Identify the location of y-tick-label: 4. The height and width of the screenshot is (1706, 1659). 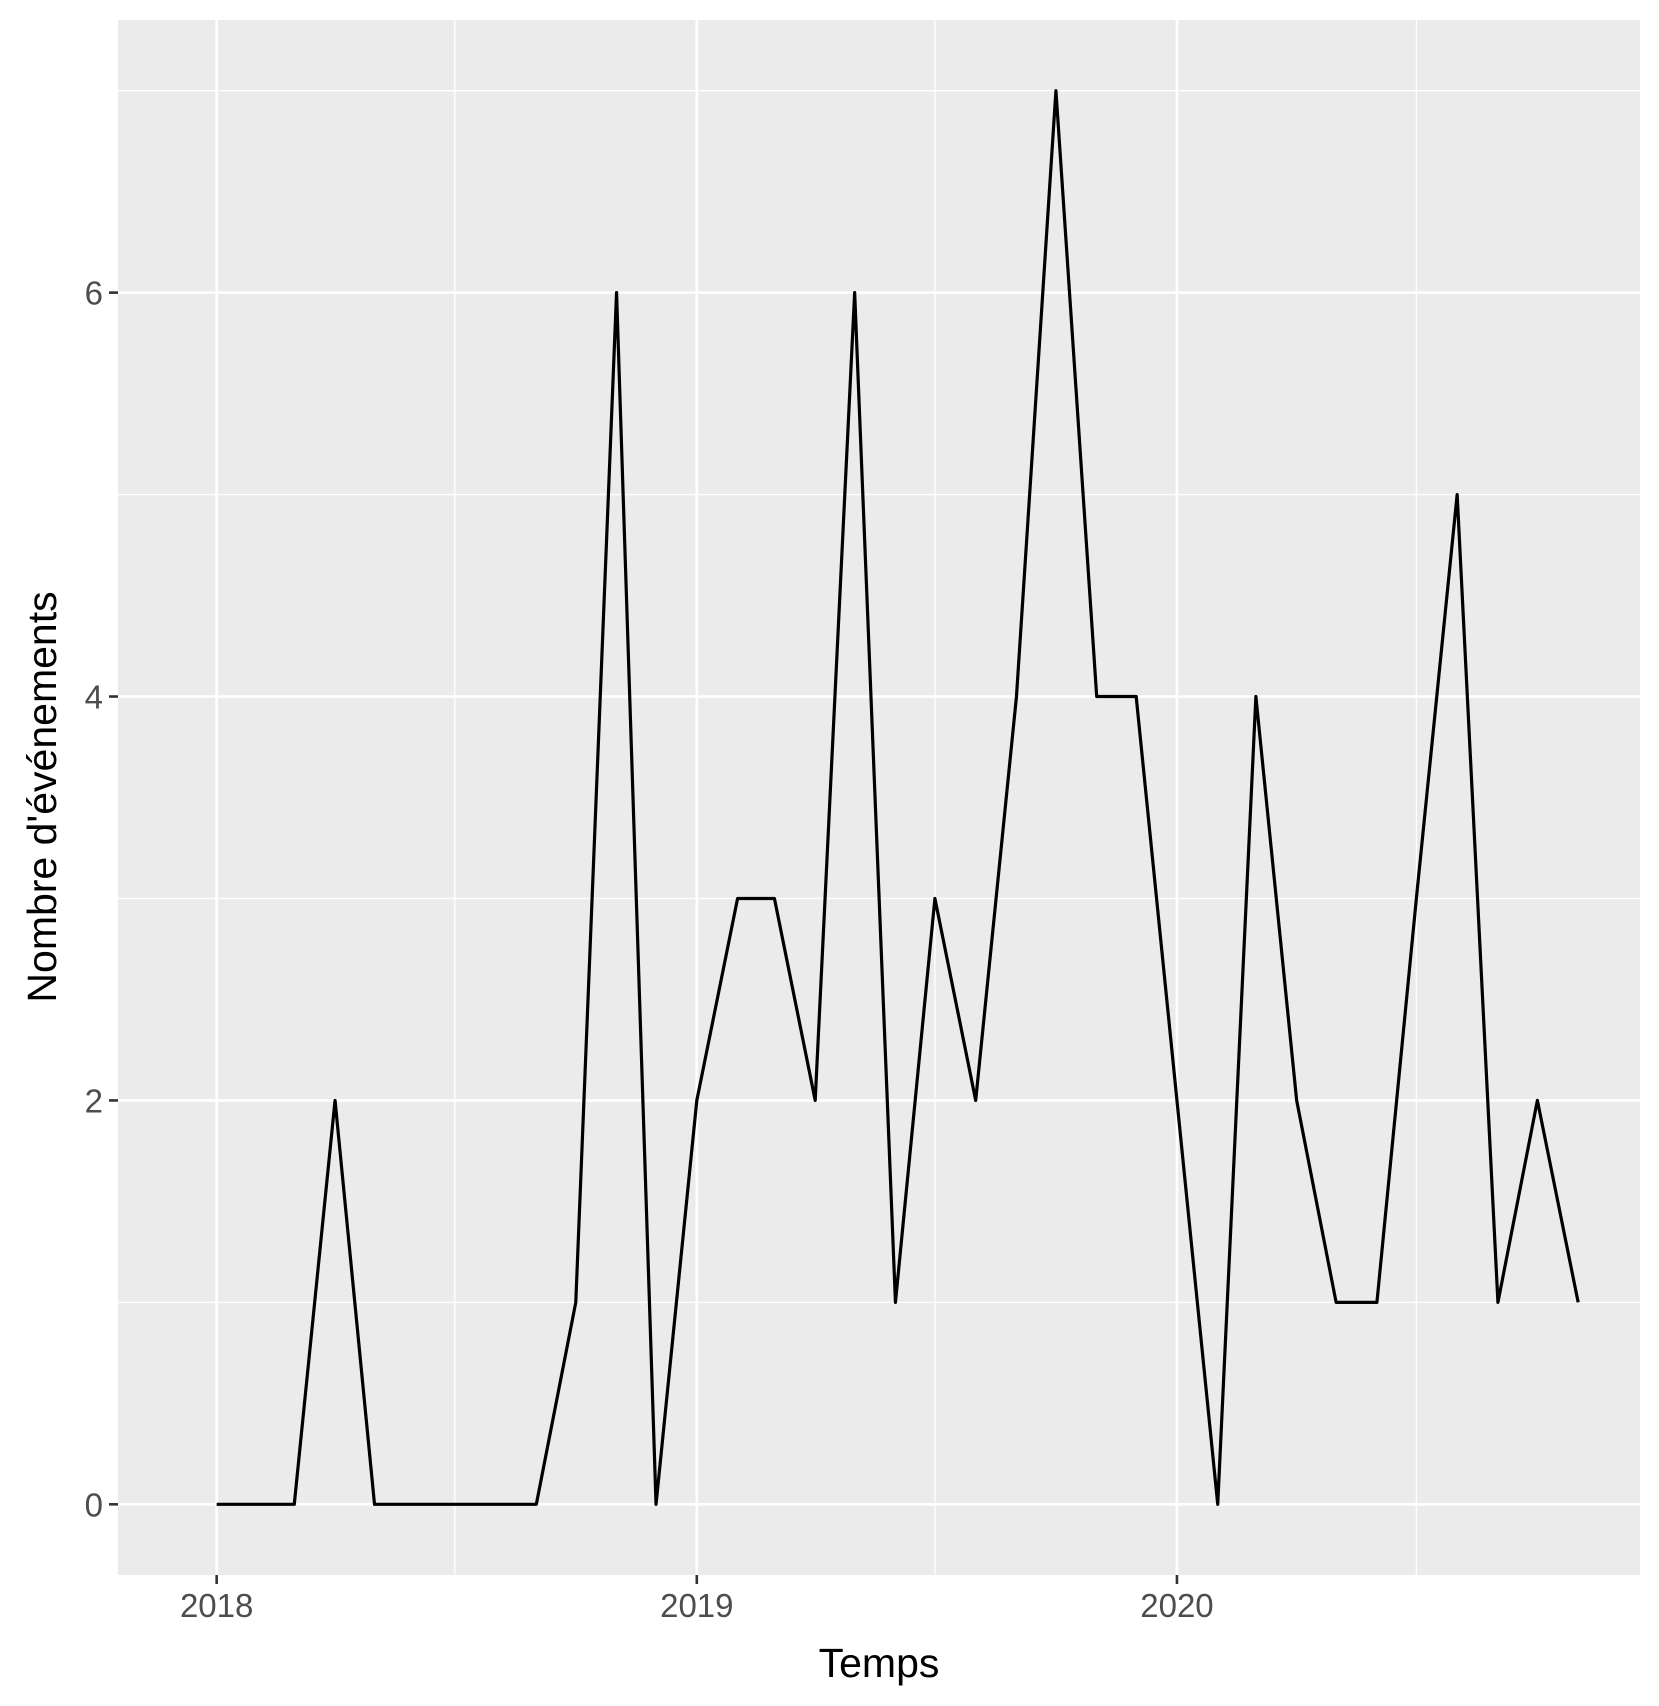
(94, 697).